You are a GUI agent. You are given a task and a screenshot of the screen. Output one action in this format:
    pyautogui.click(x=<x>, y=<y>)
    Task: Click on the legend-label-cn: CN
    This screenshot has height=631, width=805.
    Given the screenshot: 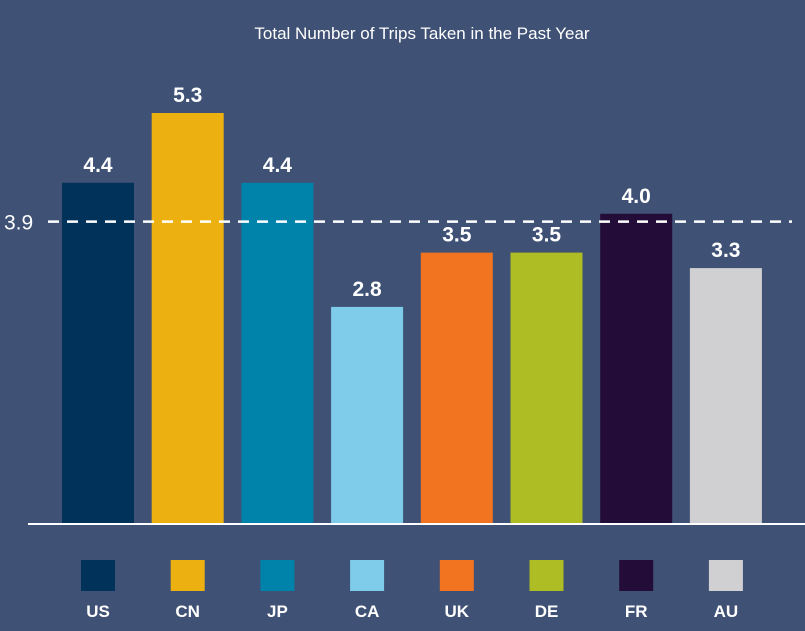 What is the action you would take?
    pyautogui.click(x=187, y=611)
    